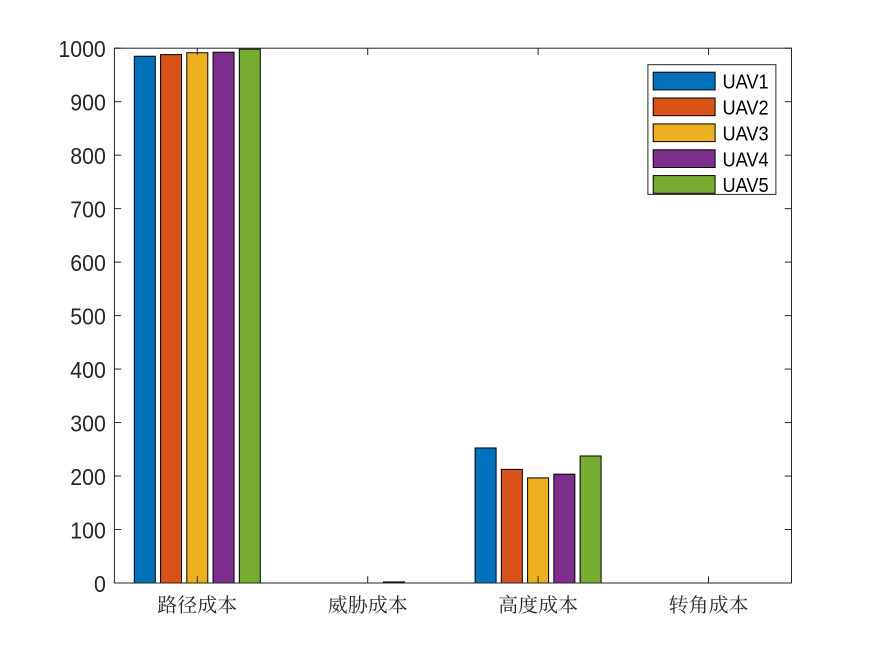 This screenshot has width=875, height=656. Describe the element at coordinates (746, 83) in the screenshot. I see `svg-text: UAV1` at that location.